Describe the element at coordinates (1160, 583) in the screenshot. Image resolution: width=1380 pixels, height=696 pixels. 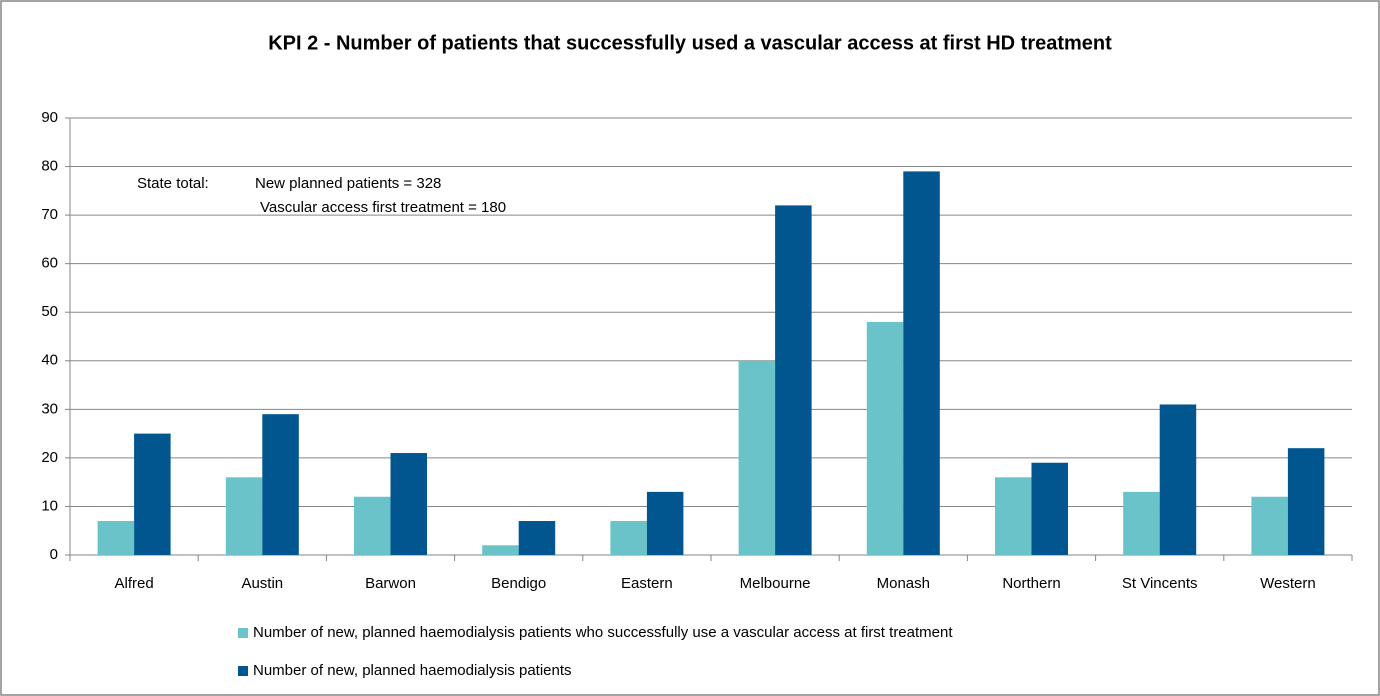
I see `x-tick-label: St Vincents` at that location.